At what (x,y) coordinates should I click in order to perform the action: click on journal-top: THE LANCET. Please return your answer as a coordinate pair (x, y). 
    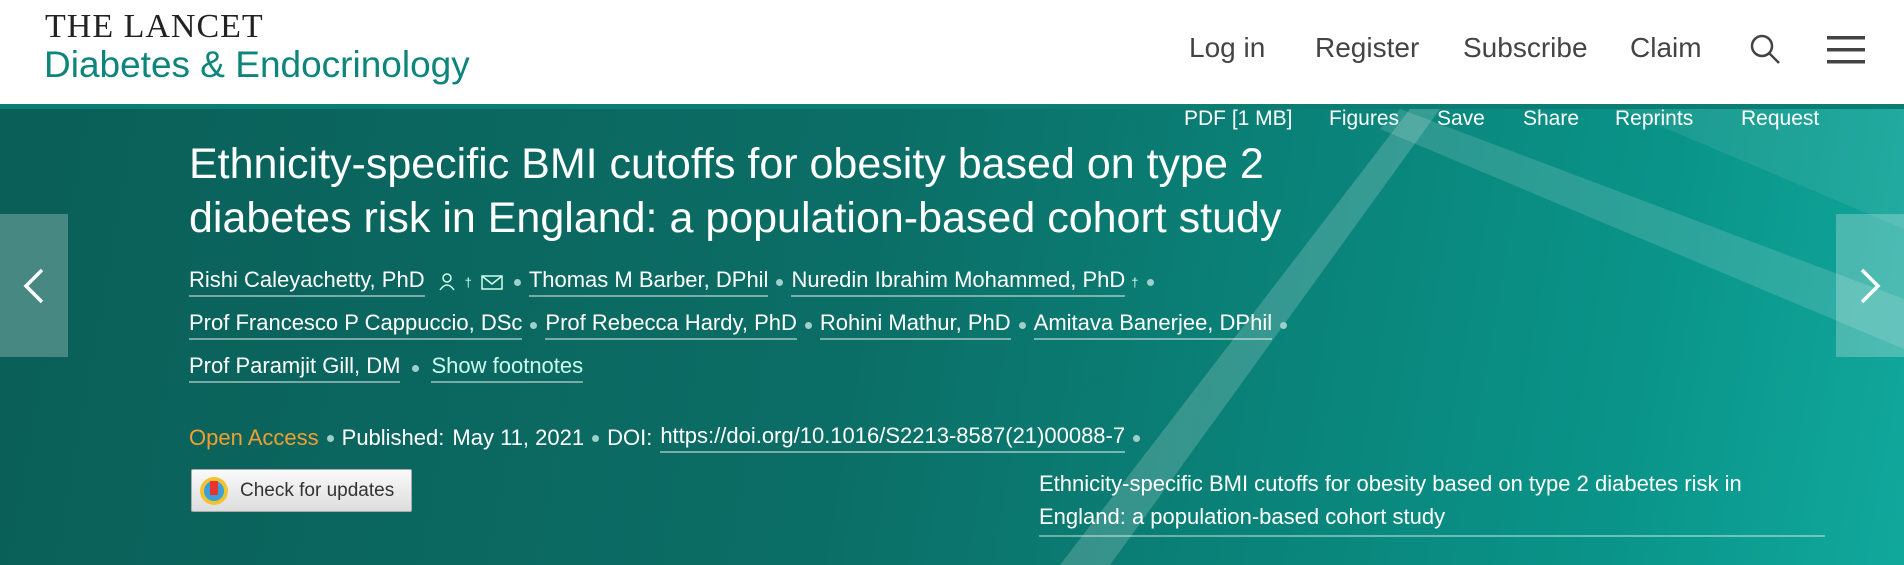
    Looking at the image, I should click on (154, 26).